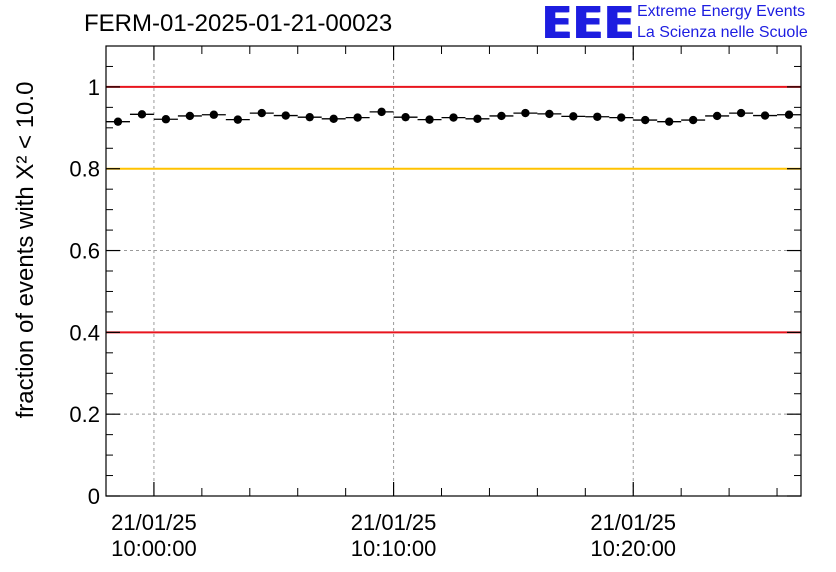 Image resolution: width=836 pixels, height=572 pixels. What do you see at coordinates (84, 169) in the screenshot?
I see `y-tick-label: 0.8` at bounding box center [84, 169].